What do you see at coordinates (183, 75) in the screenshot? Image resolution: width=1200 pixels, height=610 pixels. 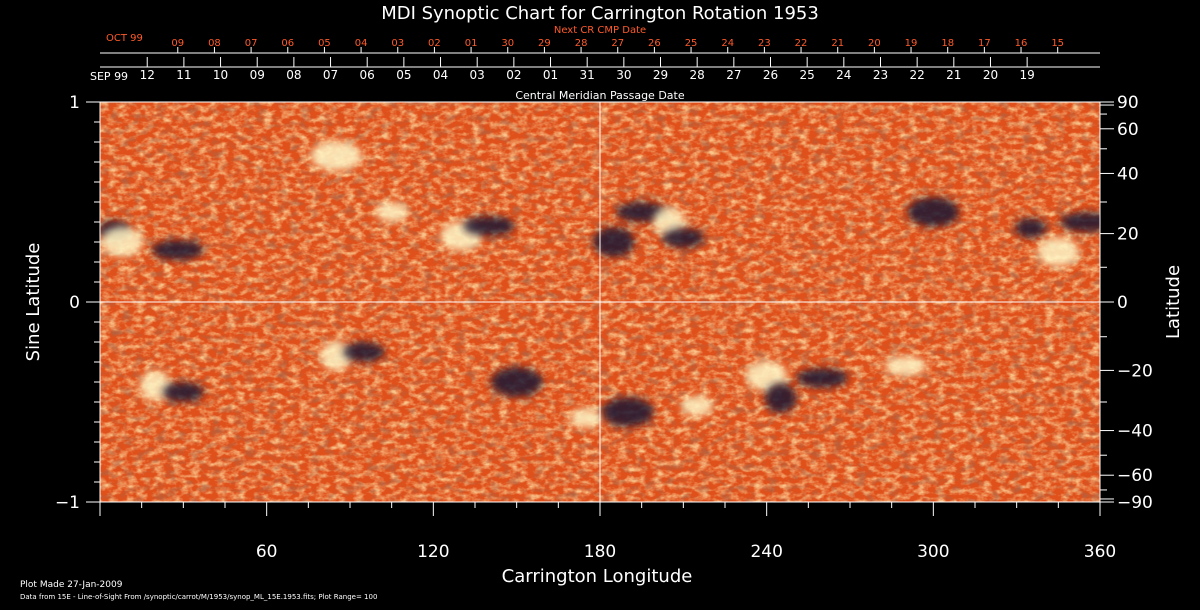 I see `cmp-date-label: 11` at bounding box center [183, 75].